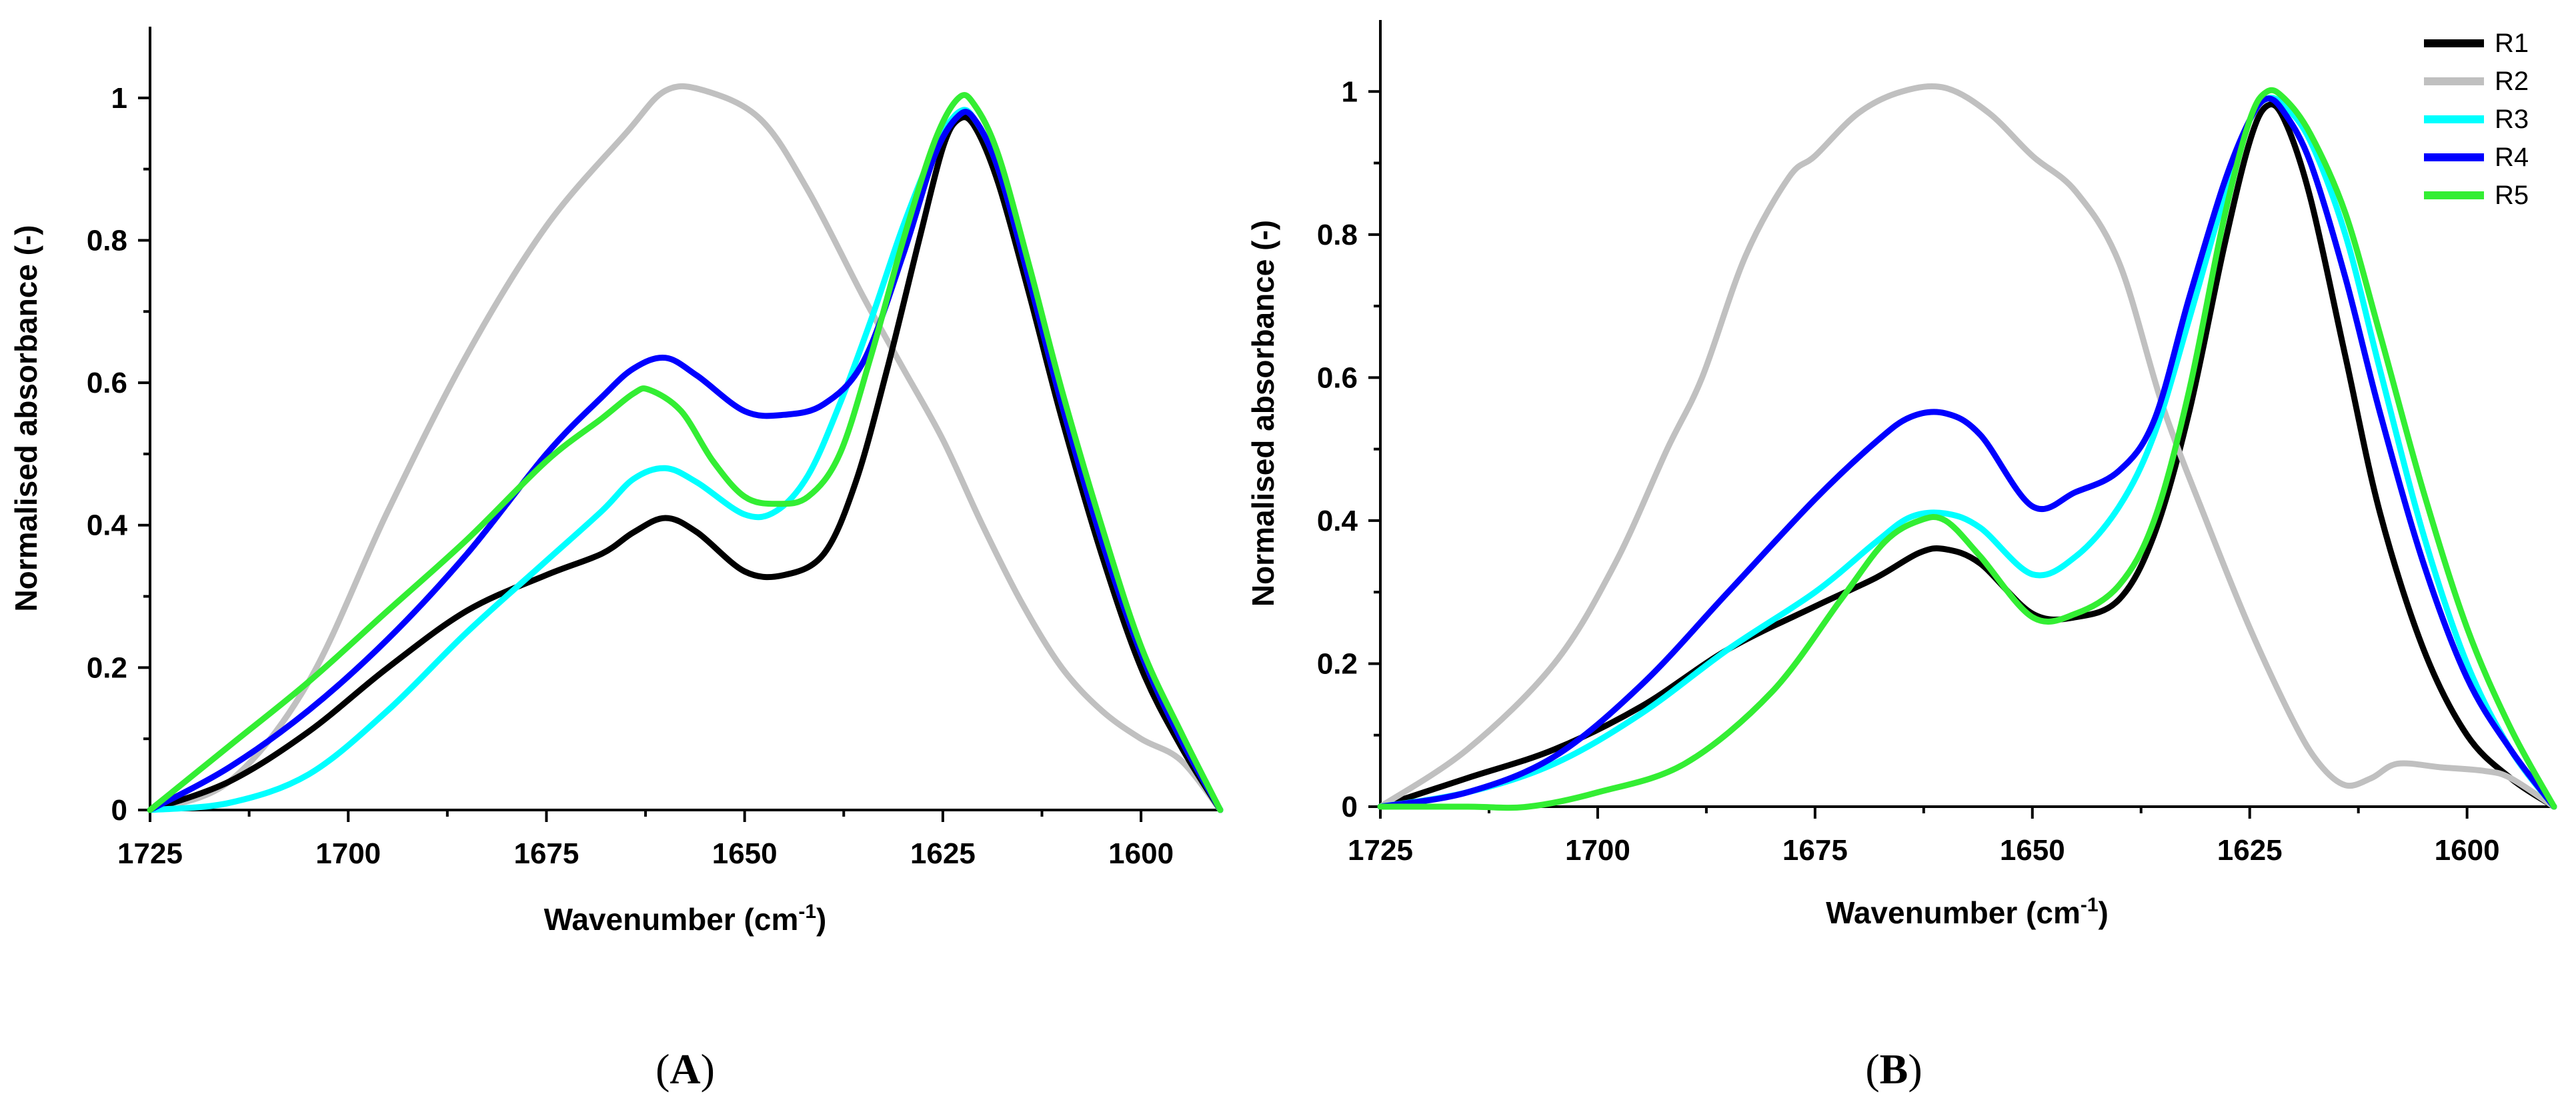 This screenshot has width=2576, height=1112. I want to click on legend-label-r2: R2, so click(2512, 81).